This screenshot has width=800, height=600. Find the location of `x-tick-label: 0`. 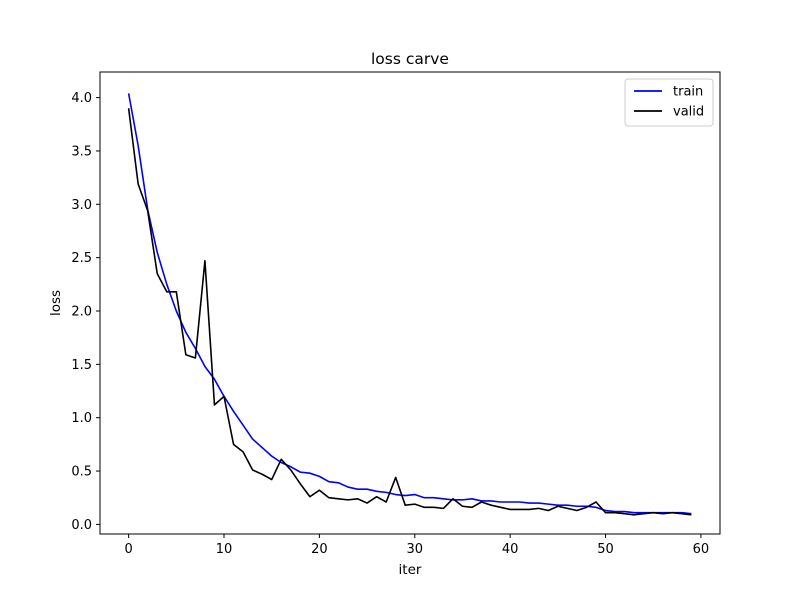

x-tick-label: 0 is located at coordinates (128, 549).